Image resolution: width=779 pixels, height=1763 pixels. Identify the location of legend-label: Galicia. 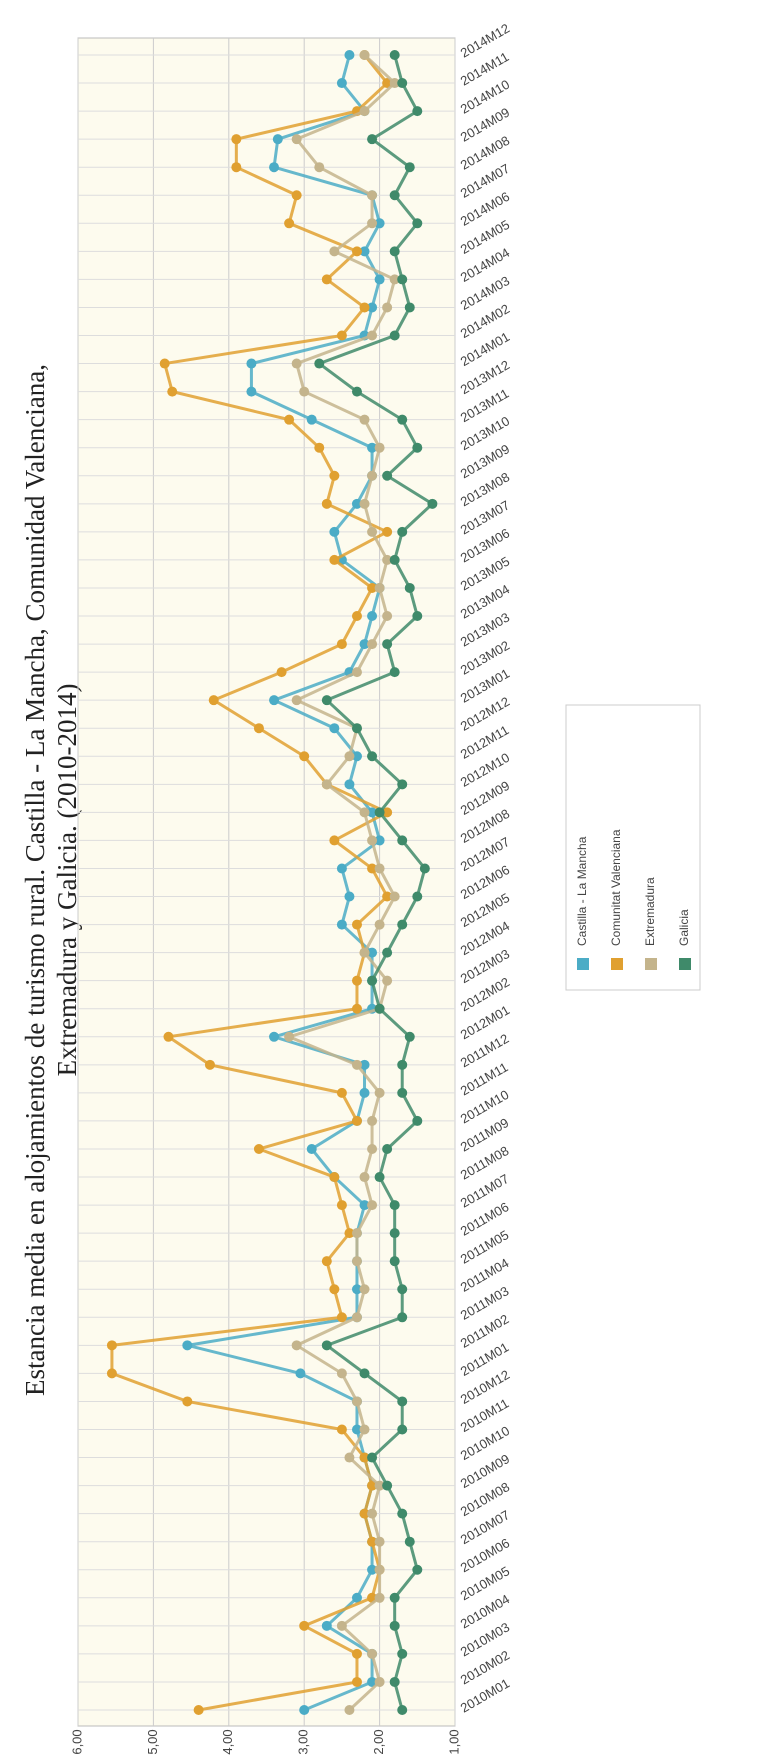
(684, 927).